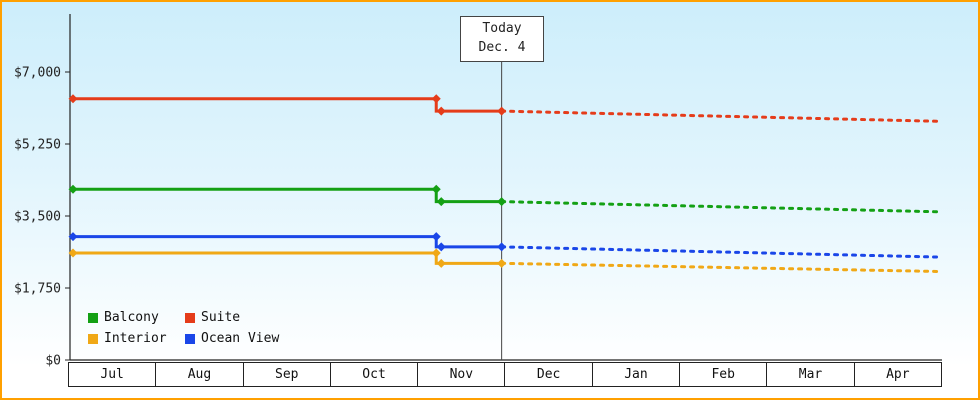  What do you see at coordinates (199, 374) in the screenshot?
I see `month-cell-aug: Aug` at bounding box center [199, 374].